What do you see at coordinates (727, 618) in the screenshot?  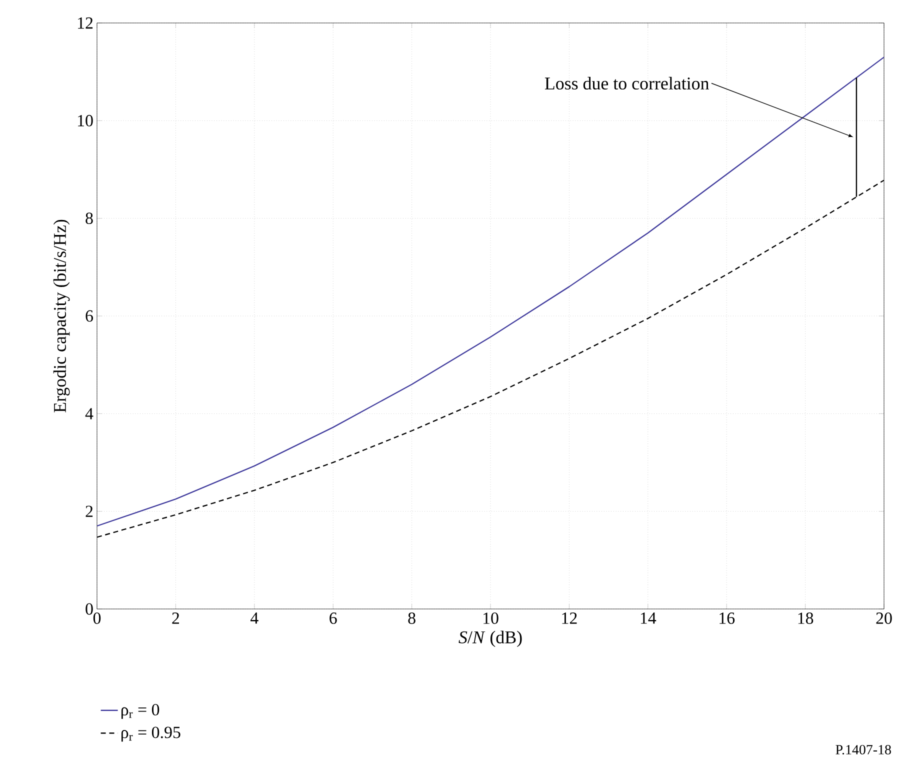 I see `x-tick-label: 16` at bounding box center [727, 618].